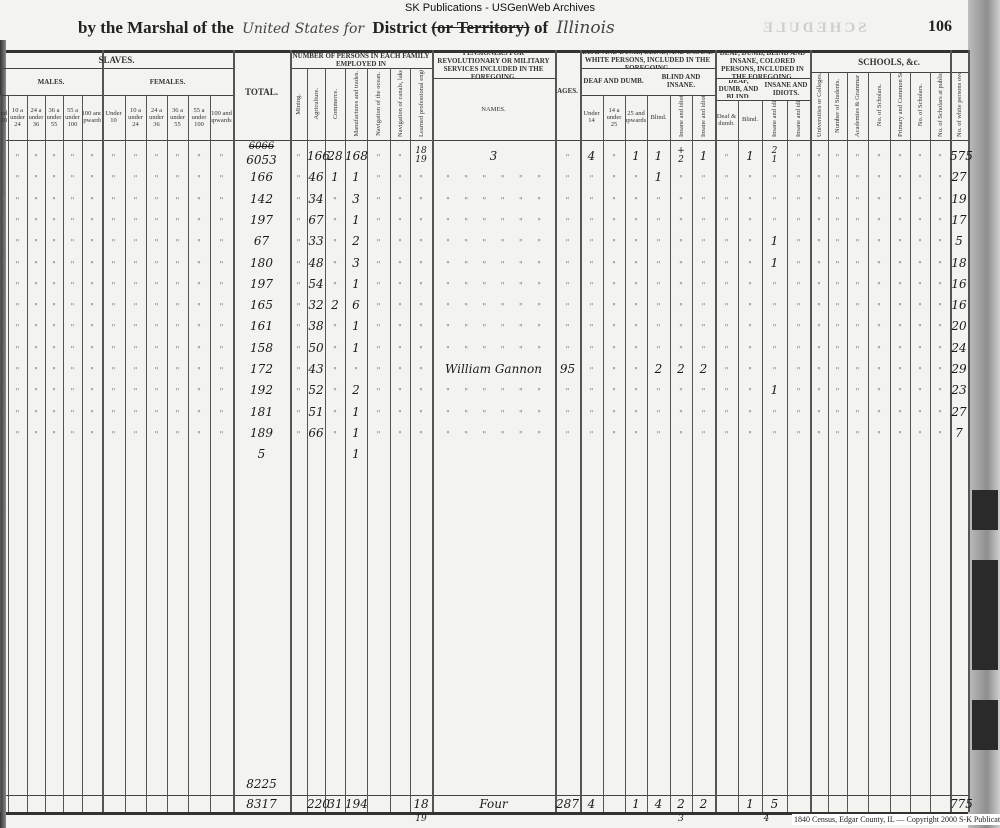  What do you see at coordinates (135, 117) in the screenshot?
I see `column-header-f-10-24: 10 a under 24` at bounding box center [135, 117].